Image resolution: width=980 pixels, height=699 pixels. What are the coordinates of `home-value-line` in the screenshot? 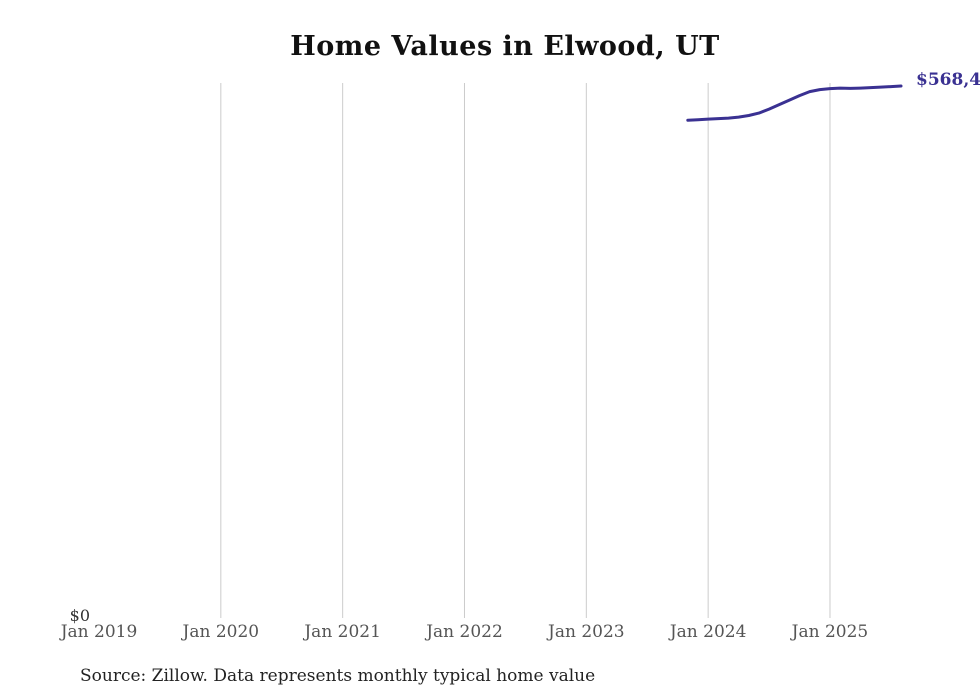 It's located at (794, 103).